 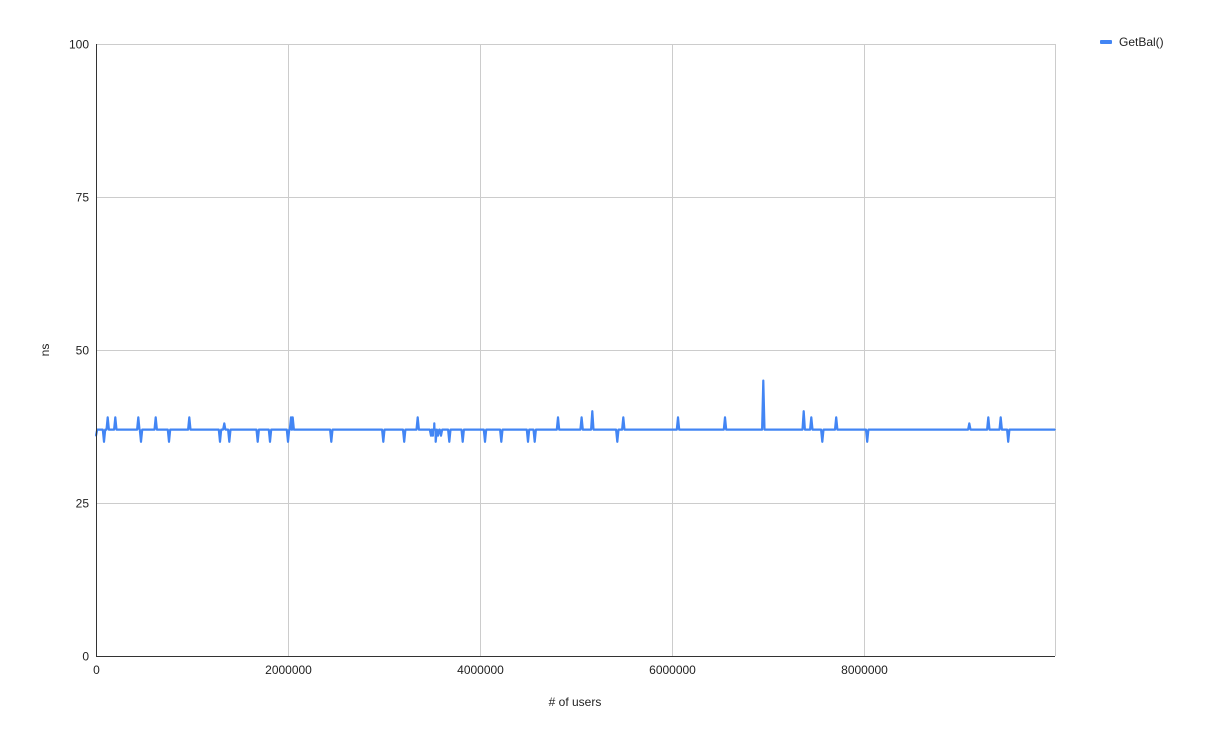 What do you see at coordinates (864, 670) in the screenshot?
I see `x-tick-label: 8000000` at bounding box center [864, 670].